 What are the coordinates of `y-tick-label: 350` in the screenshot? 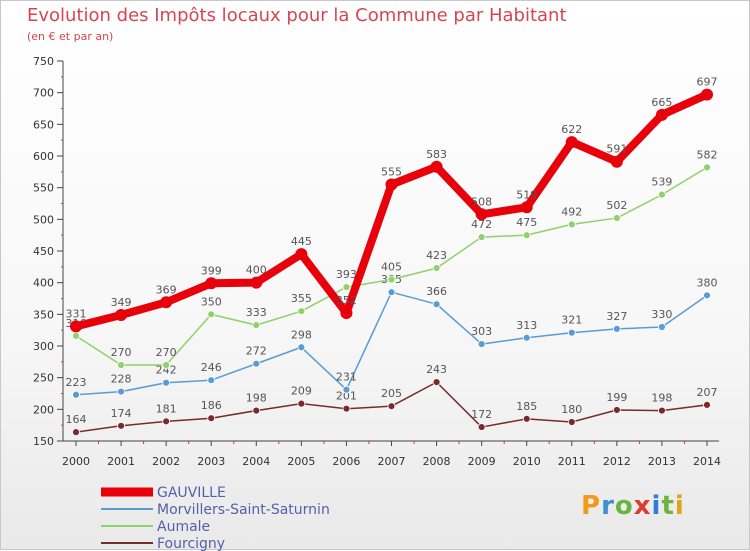 It's located at (43, 314).